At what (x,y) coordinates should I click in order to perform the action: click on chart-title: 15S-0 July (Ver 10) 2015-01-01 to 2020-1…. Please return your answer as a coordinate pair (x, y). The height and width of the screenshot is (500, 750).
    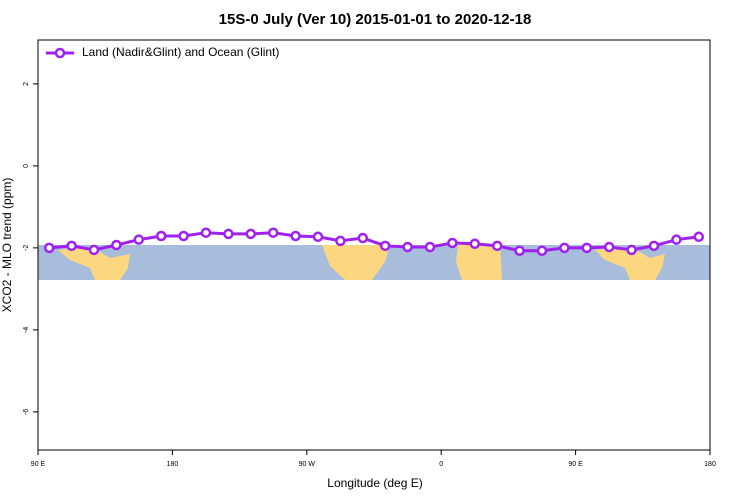
    Looking at the image, I should click on (375, 19).